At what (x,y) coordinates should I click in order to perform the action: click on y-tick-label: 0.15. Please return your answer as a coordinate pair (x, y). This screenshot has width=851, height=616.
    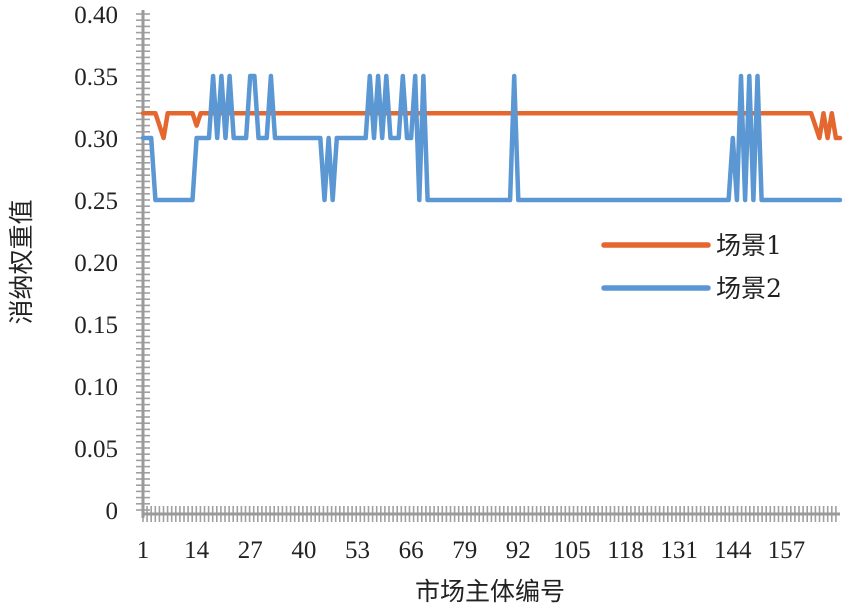
    Looking at the image, I should click on (96, 325).